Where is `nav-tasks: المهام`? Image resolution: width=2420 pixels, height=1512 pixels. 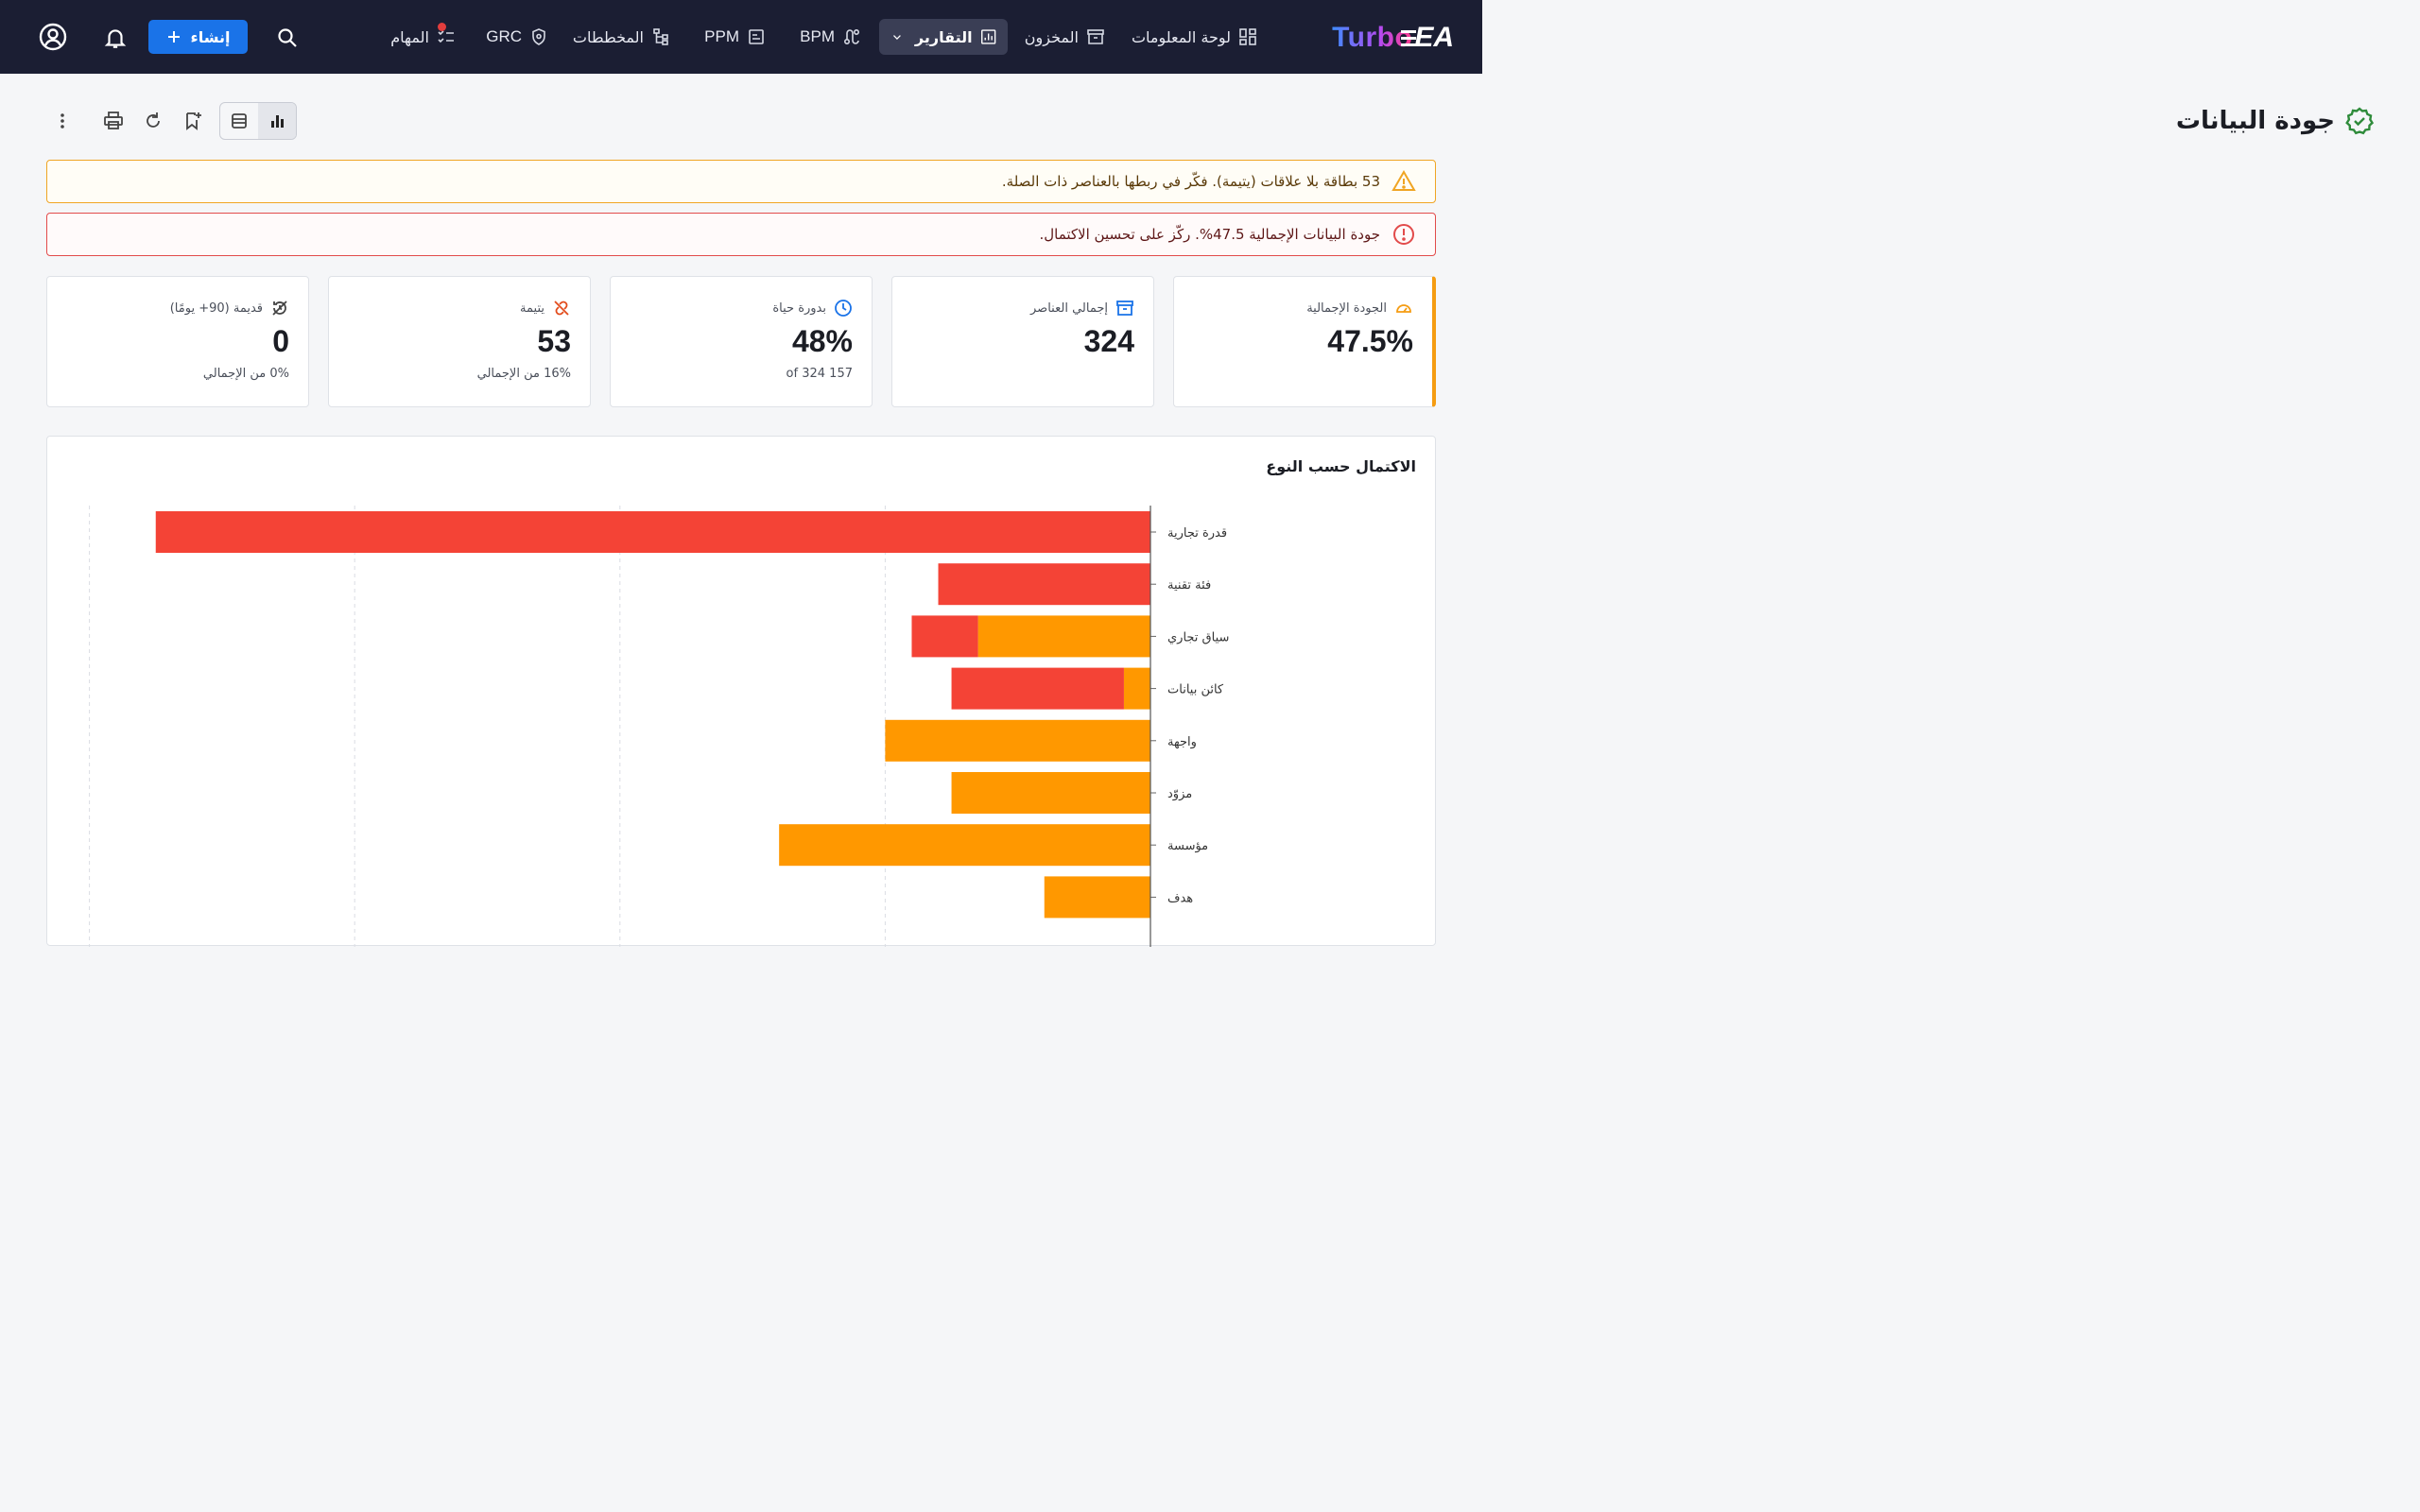
nav-tasks: المهام is located at coordinates (423, 37).